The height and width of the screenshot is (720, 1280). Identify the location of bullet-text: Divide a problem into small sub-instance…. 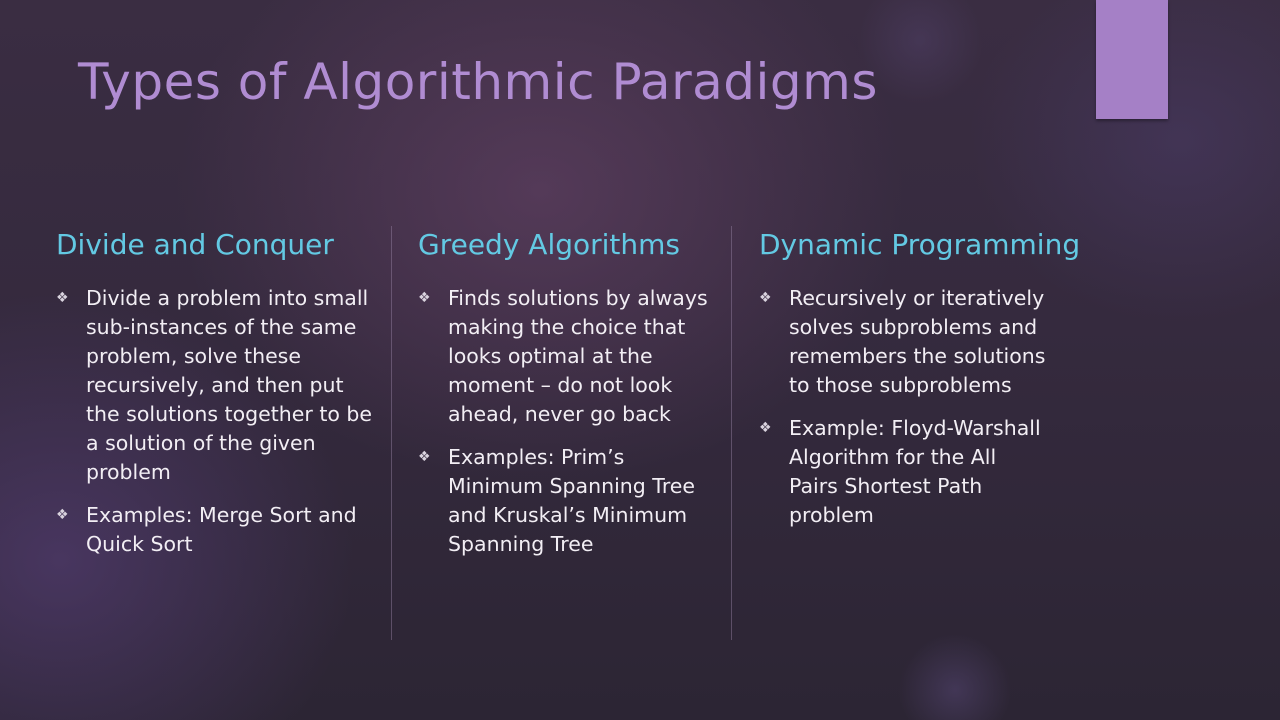
(229, 385).